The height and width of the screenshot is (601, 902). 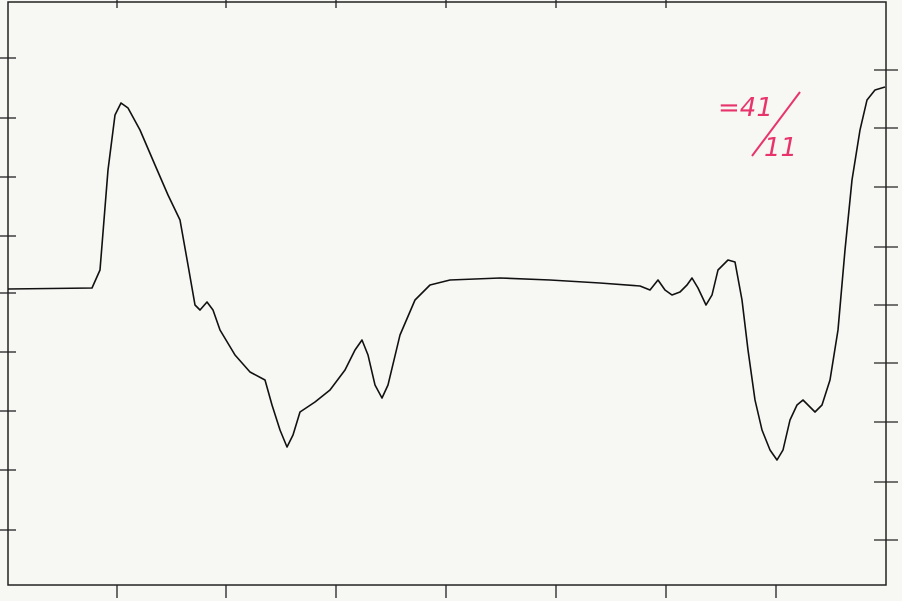 What do you see at coordinates (745, 108) in the screenshot?
I see `note-numerator: =41` at bounding box center [745, 108].